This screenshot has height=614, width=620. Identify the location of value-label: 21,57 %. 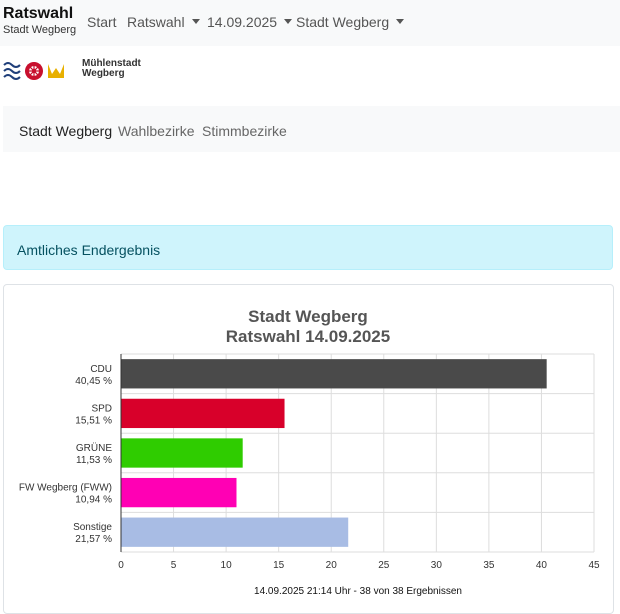
(93, 539).